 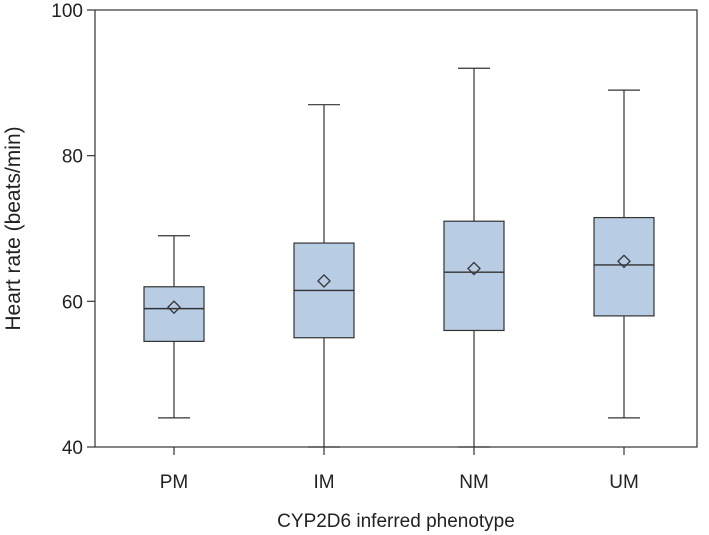 I want to click on x-tick-label: UM, so click(x=624, y=482).